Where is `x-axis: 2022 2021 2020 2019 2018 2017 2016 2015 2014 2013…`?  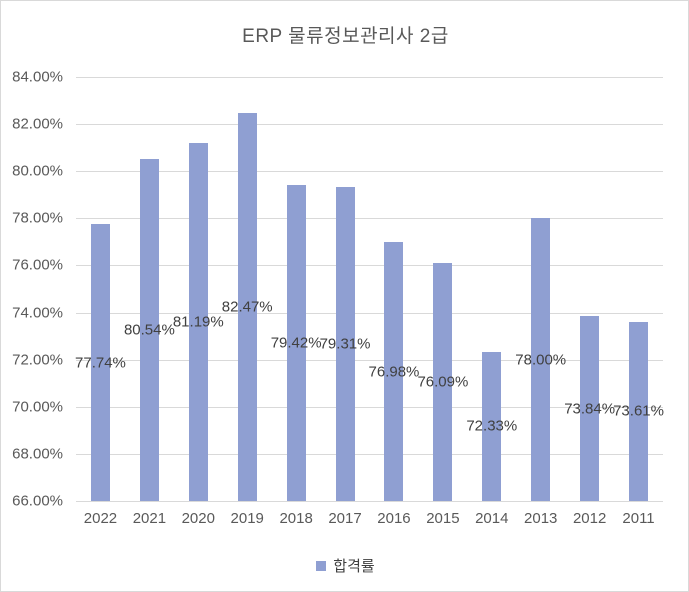 x-axis: 2022 2021 2020 2019 2018 2017 2016 2015 2014 2013… is located at coordinates (369, 522).